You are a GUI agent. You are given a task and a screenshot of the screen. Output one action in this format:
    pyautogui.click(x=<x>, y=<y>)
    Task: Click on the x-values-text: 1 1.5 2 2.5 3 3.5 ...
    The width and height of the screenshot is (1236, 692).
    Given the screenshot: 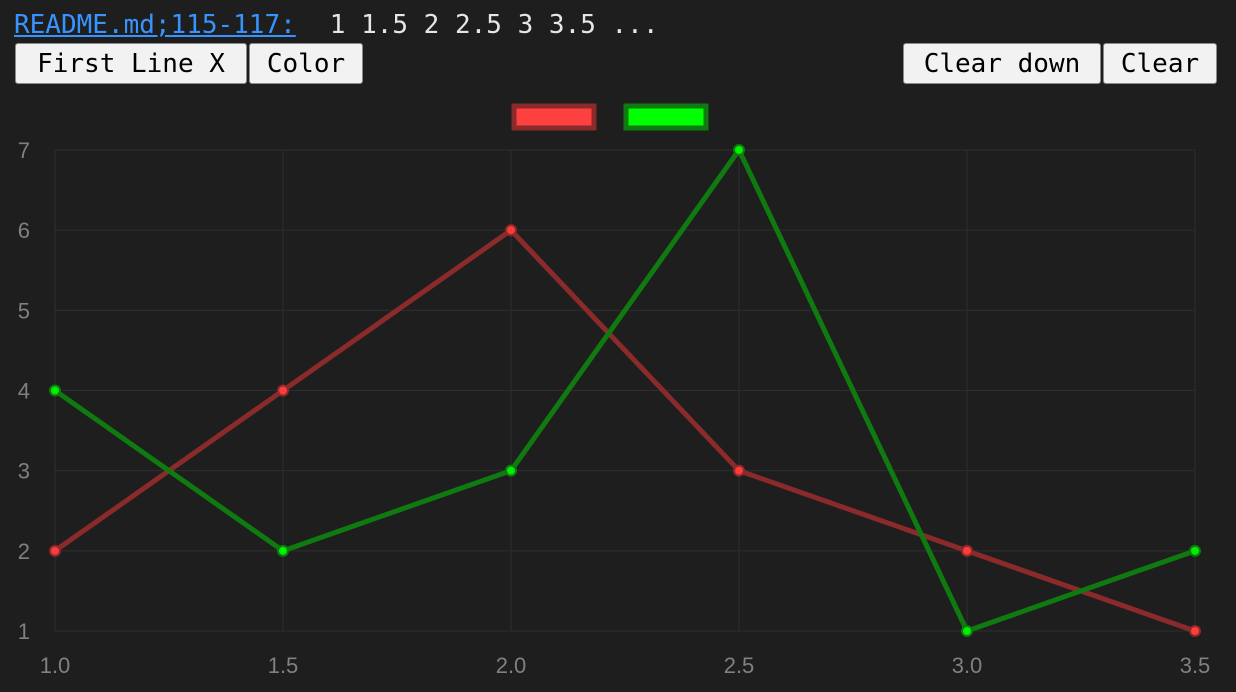 What is the action you would take?
    pyautogui.click(x=494, y=25)
    